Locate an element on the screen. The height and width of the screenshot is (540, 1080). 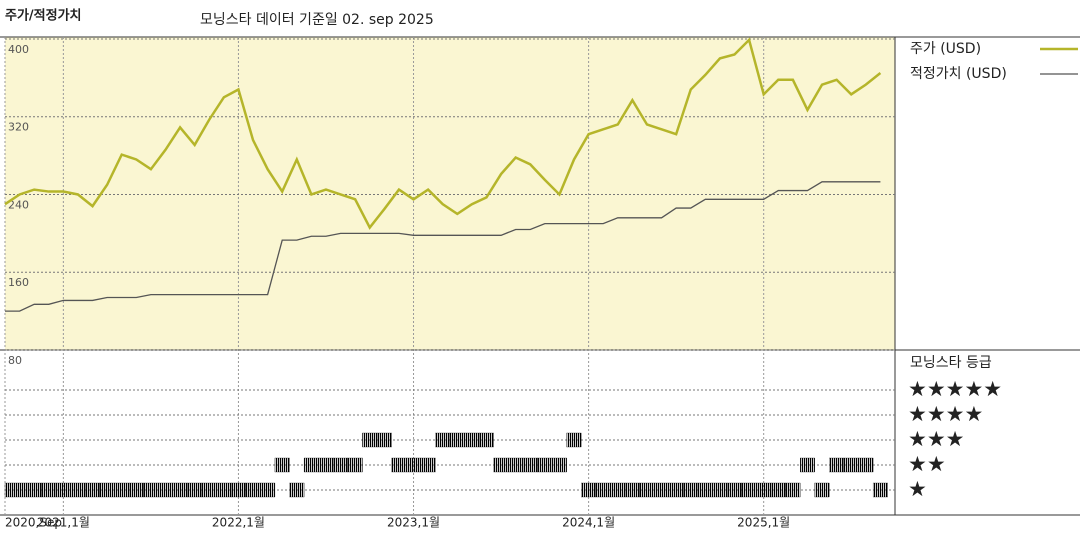
rating-label: ★★★ is located at coordinates (936, 439).